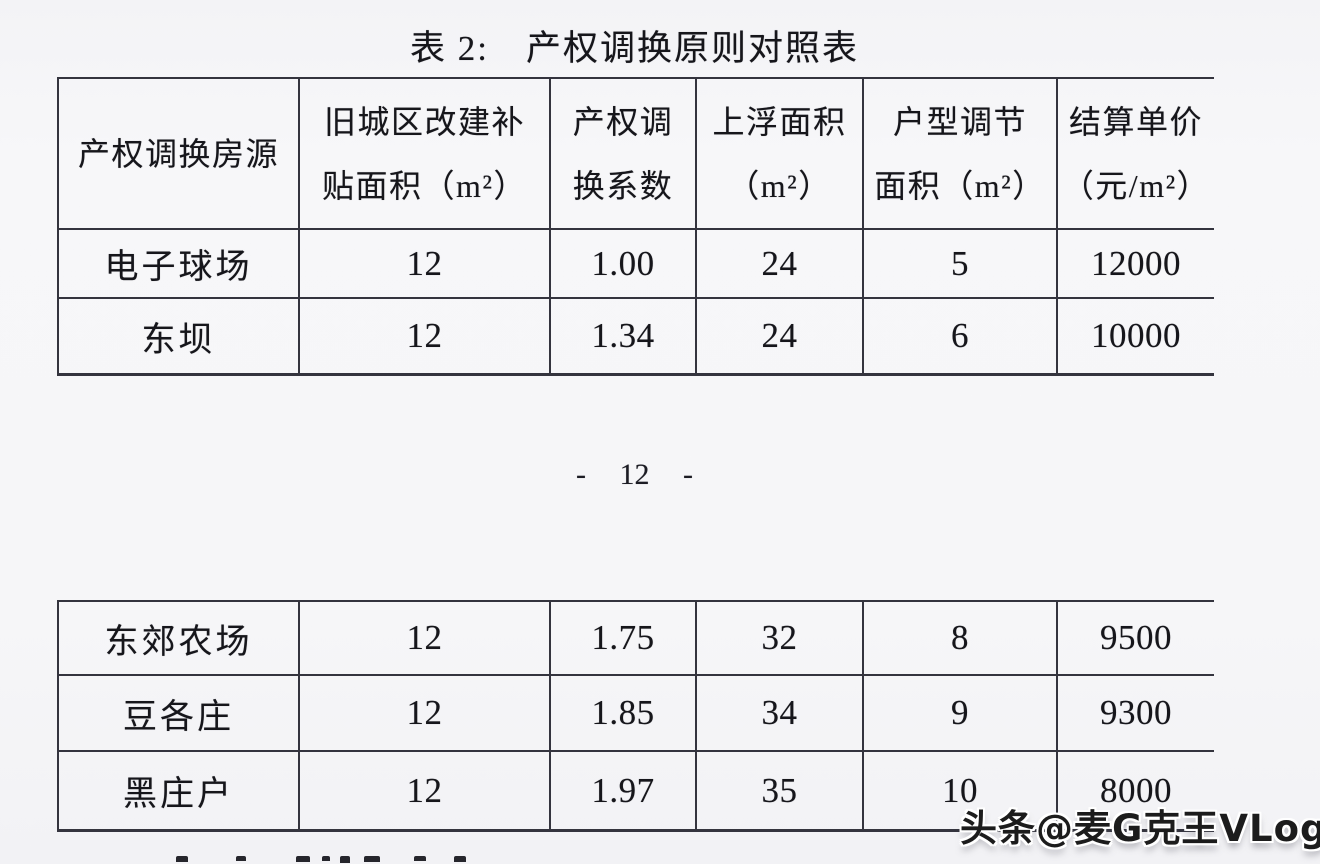  What do you see at coordinates (179, 264) in the screenshot?
I see `row-name-cell: 电子球场` at bounding box center [179, 264].